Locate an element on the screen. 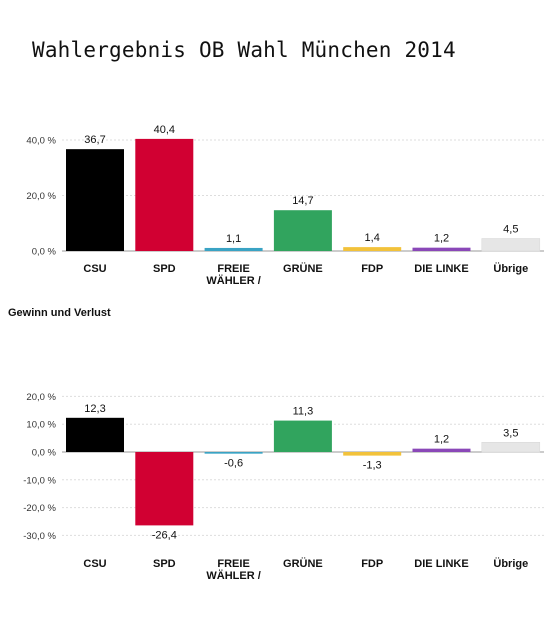 This screenshot has height=640, width=560. result-y-tick-label: 0,0 % is located at coordinates (44, 252).